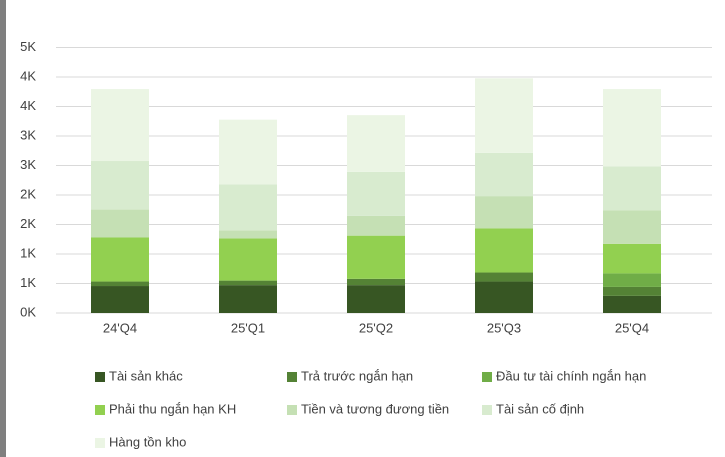  What do you see at coordinates (147, 441) in the screenshot?
I see `legend-label: Hàng tồn kho` at bounding box center [147, 441].